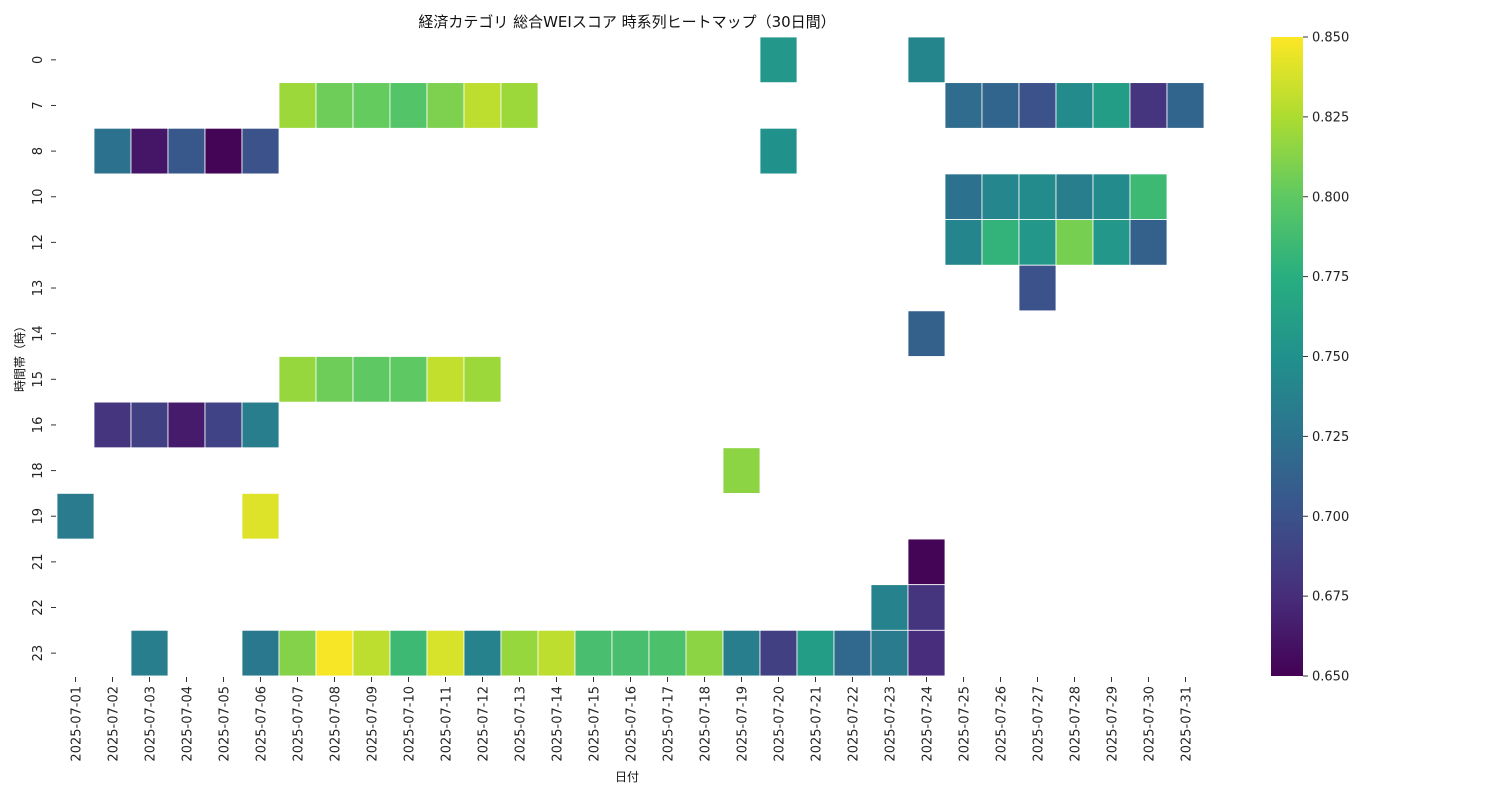  I want to click on y-axis-ticks: 0 7 8 10 12 13 14 15 16 18 19 21 22 23, so click(43, 359).